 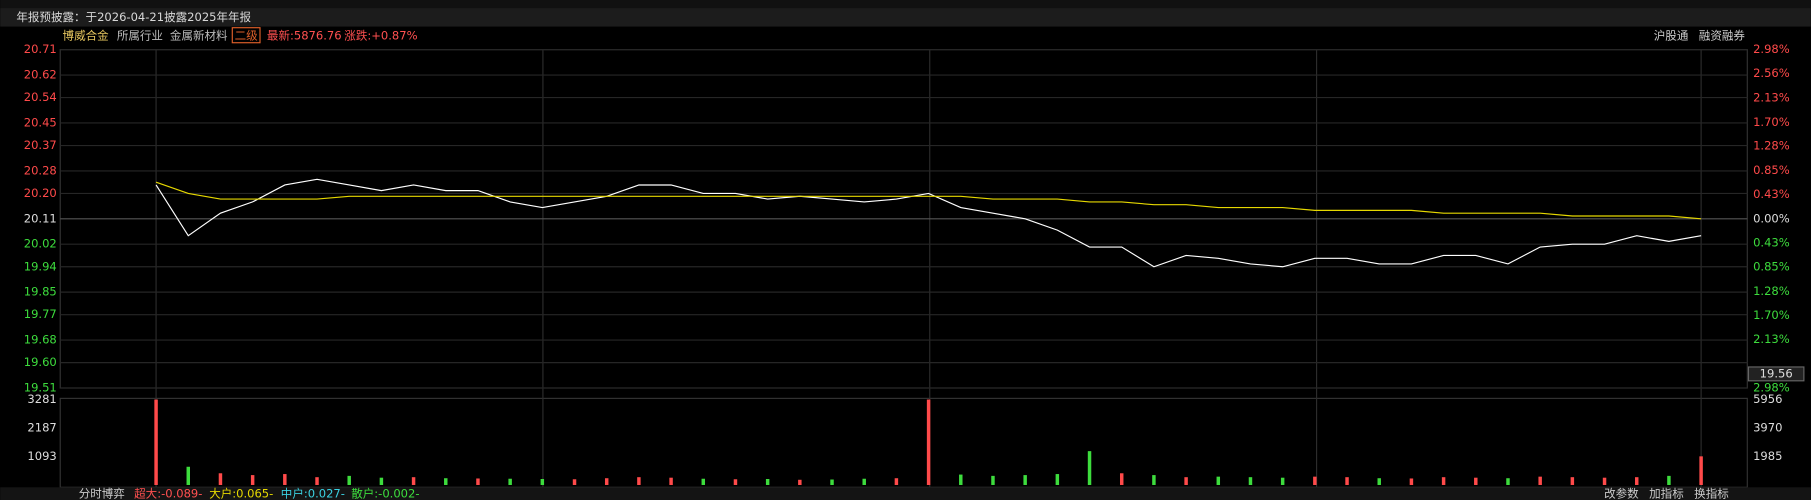 I want to click on tag: 沪股通, so click(x=1671, y=35).